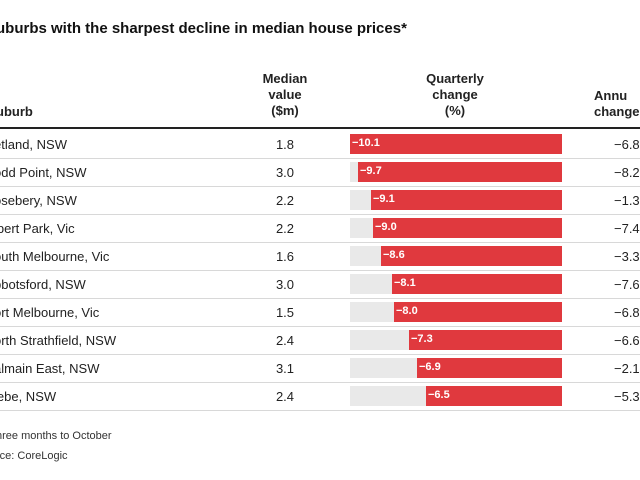 Image resolution: width=640 pixels, height=480 pixels. I want to click on table-row: ort Melbourne, Vic 1.5 −8.0 −6.8, so click(320, 313).